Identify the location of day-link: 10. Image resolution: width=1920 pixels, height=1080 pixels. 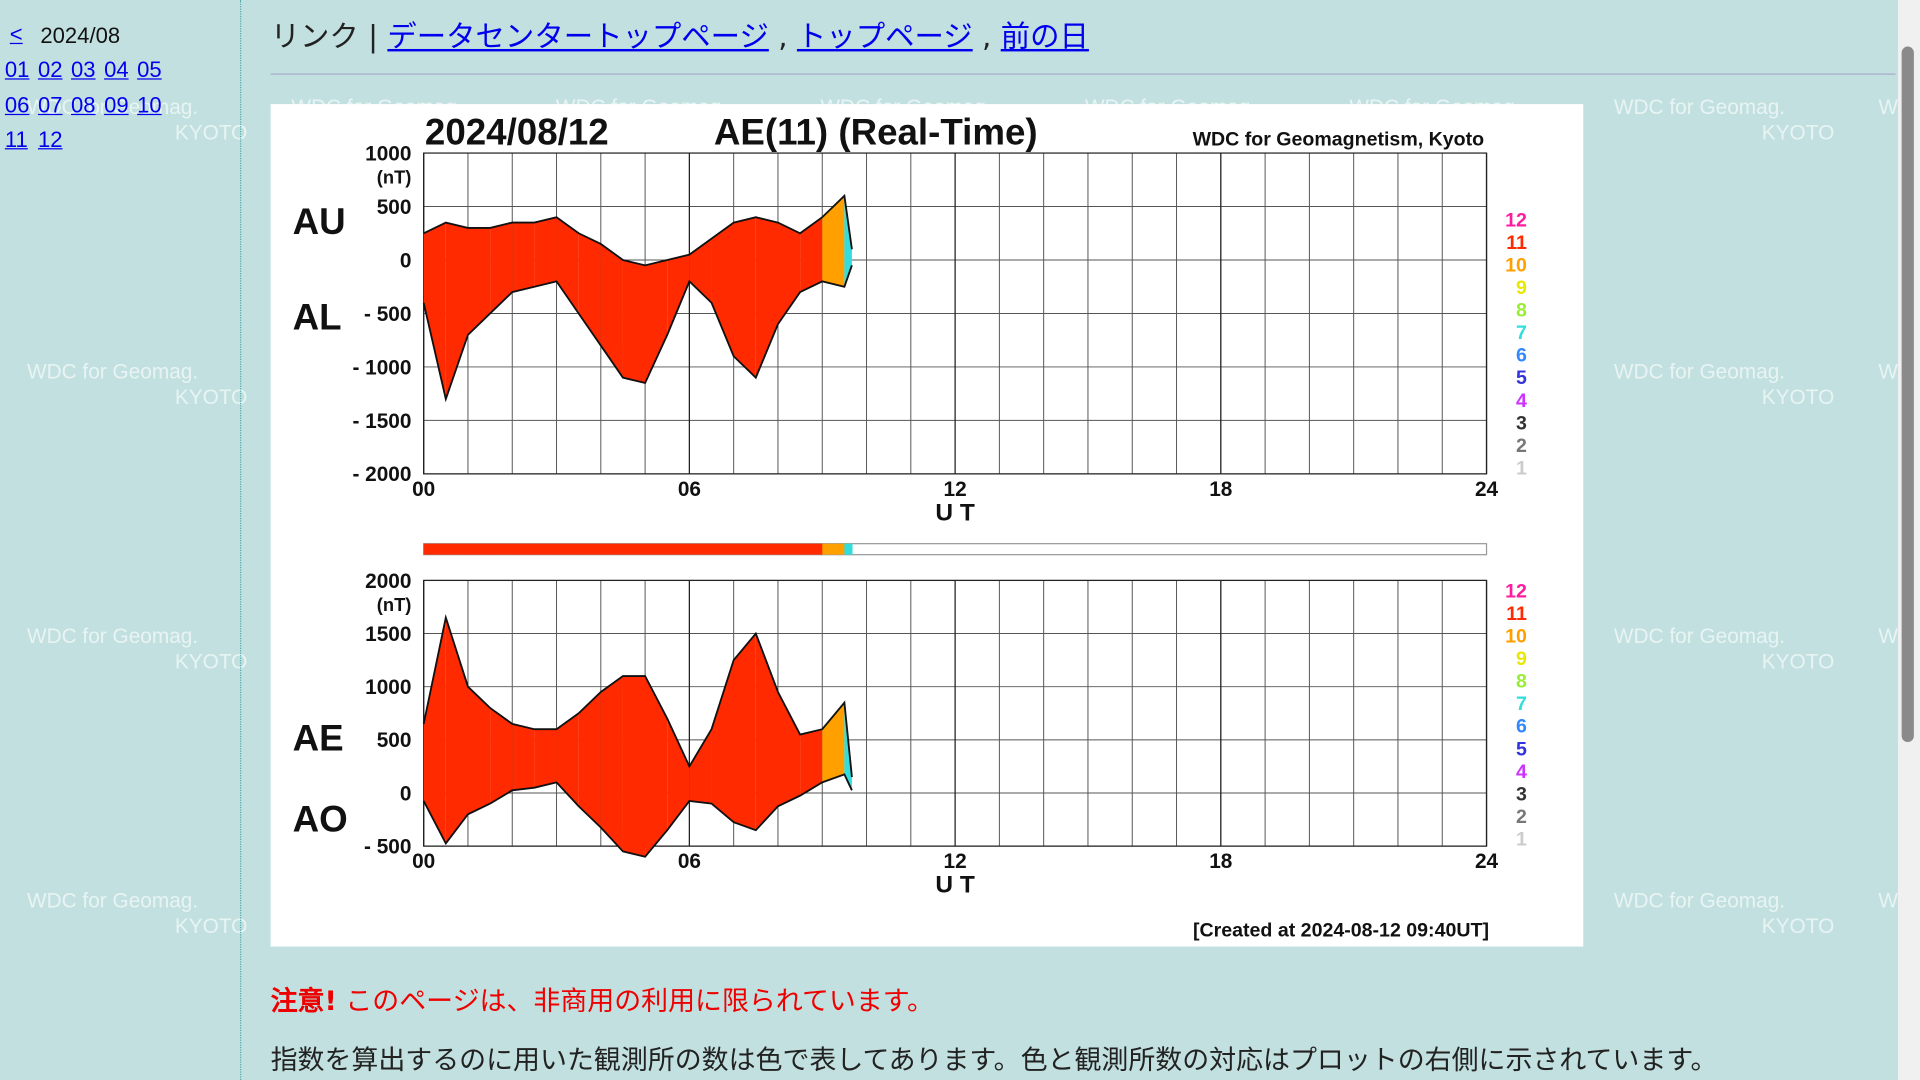
(149, 105).